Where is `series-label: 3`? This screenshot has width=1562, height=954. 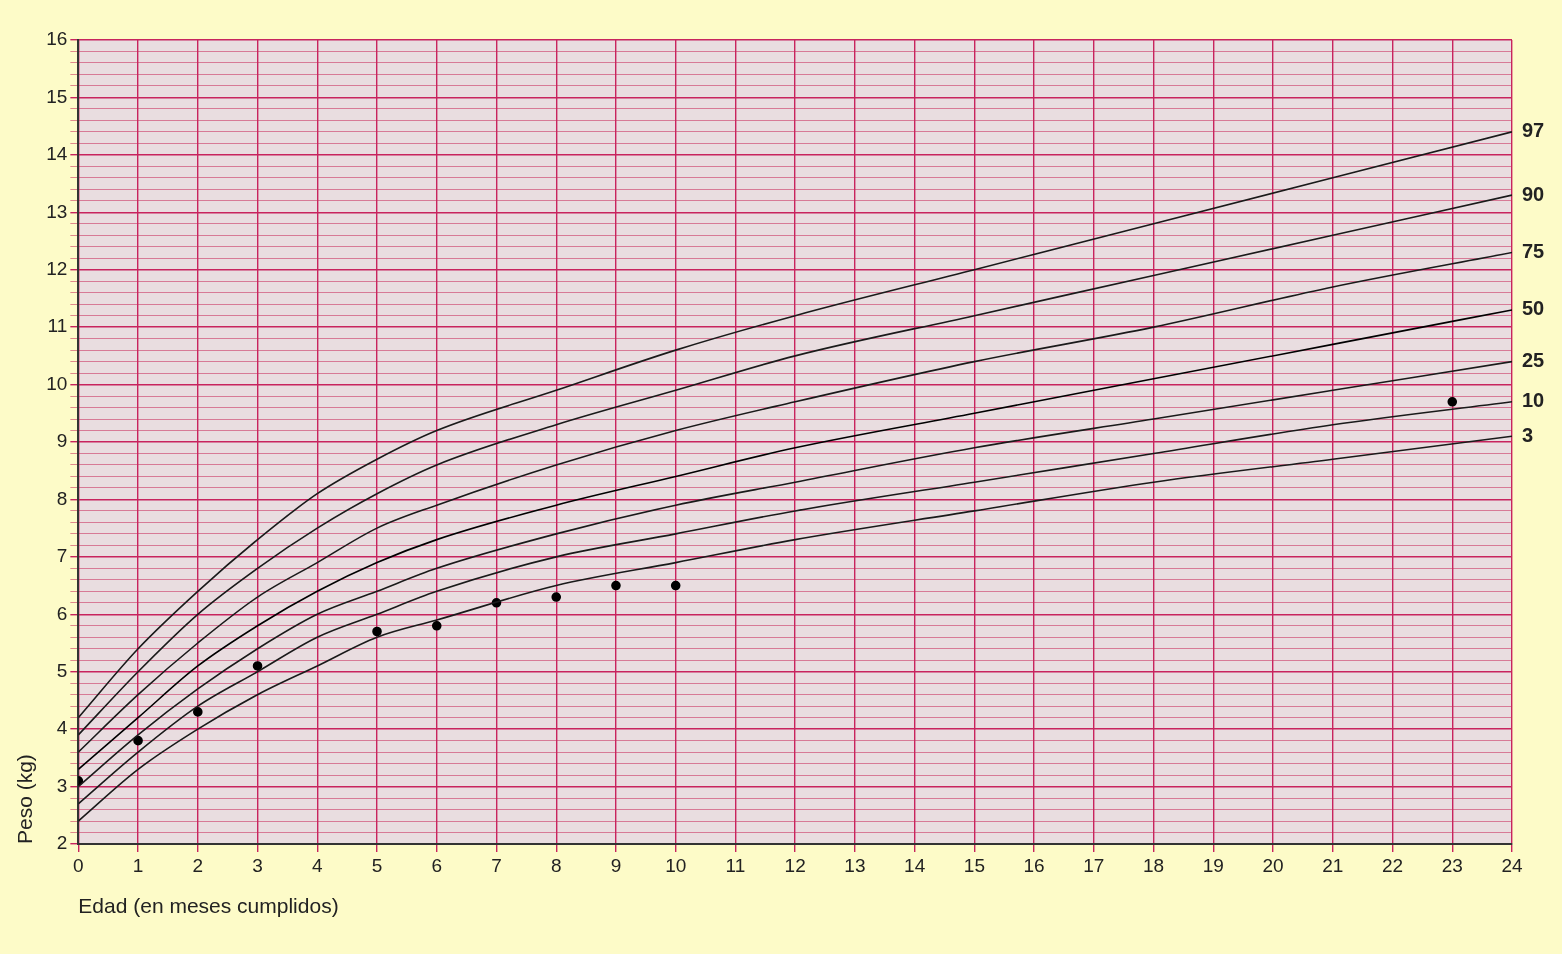 series-label: 3 is located at coordinates (1528, 434).